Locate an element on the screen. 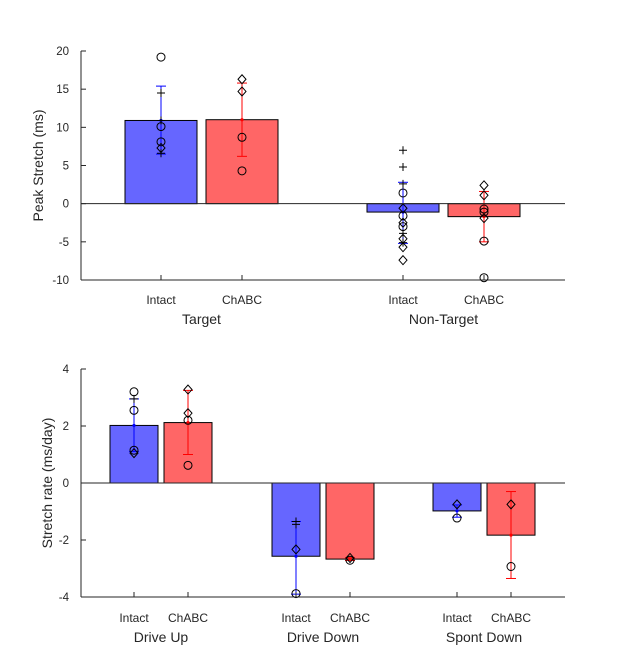 This screenshot has width=624, height=672. y-tick-label: -2 is located at coordinates (64, 541).